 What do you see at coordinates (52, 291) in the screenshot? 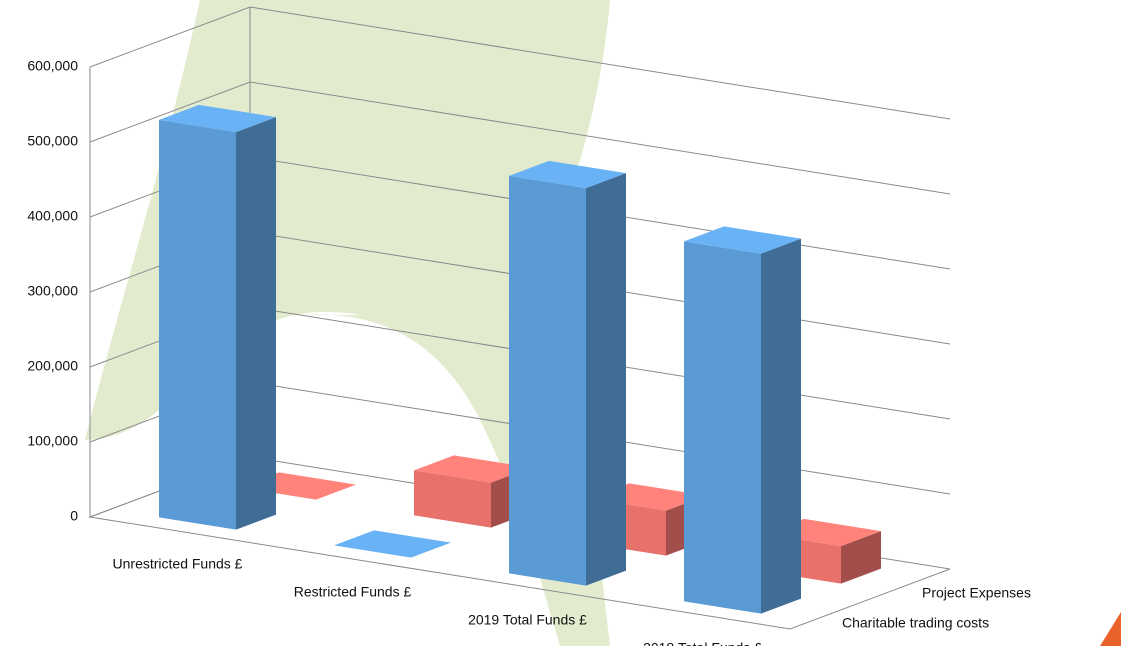
I see `y-tick-label: 300,000` at bounding box center [52, 291].